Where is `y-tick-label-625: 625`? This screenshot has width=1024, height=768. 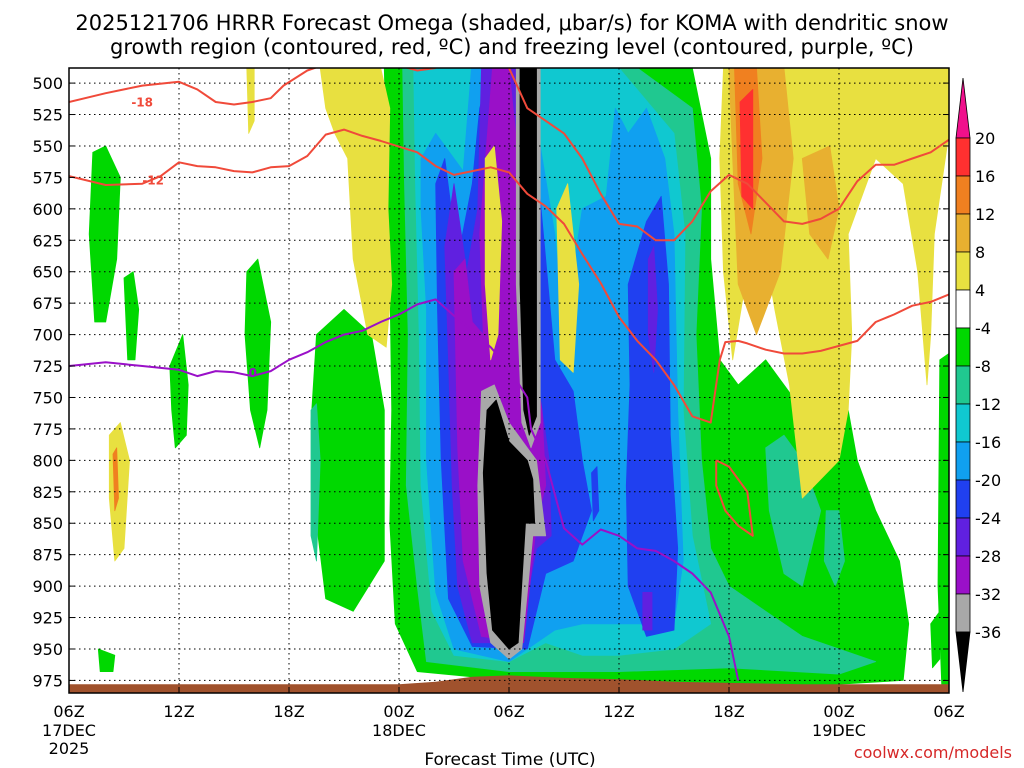 y-tick-label-625: 625 is located at coordinates (47, 240).